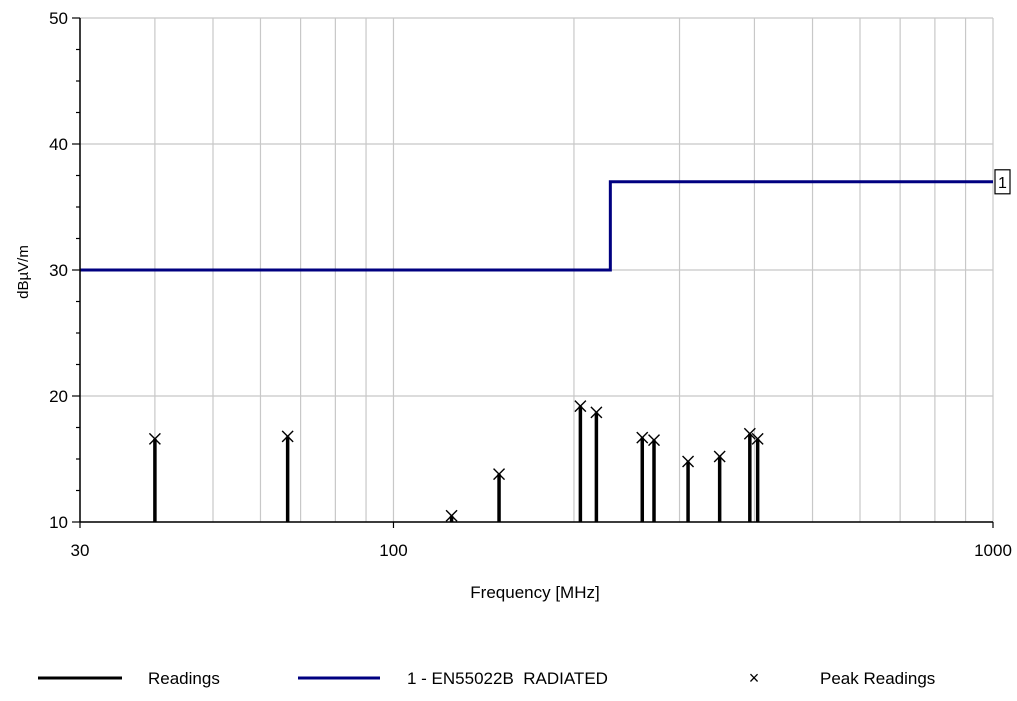 The image size is (1017, 701). I want to click on y-axis-title: dBµV/m, so click(23, 272).